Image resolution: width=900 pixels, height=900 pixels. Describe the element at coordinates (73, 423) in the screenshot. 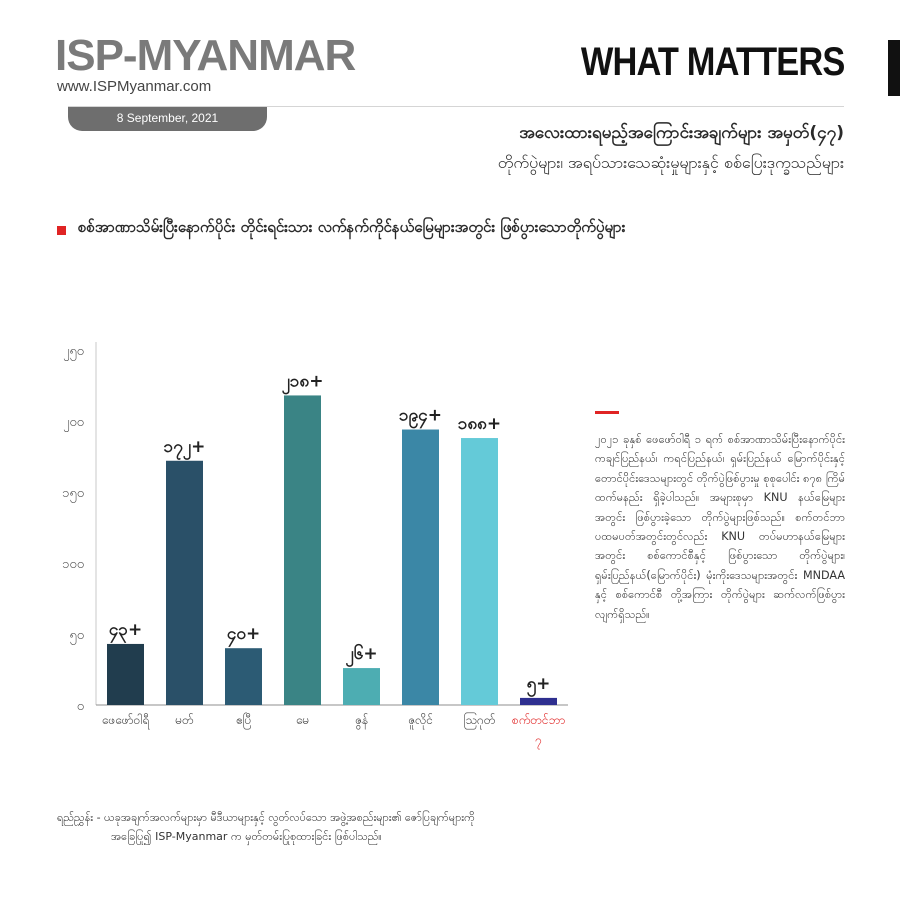

I see `y-tick-label: ၂၀၀` at that location.